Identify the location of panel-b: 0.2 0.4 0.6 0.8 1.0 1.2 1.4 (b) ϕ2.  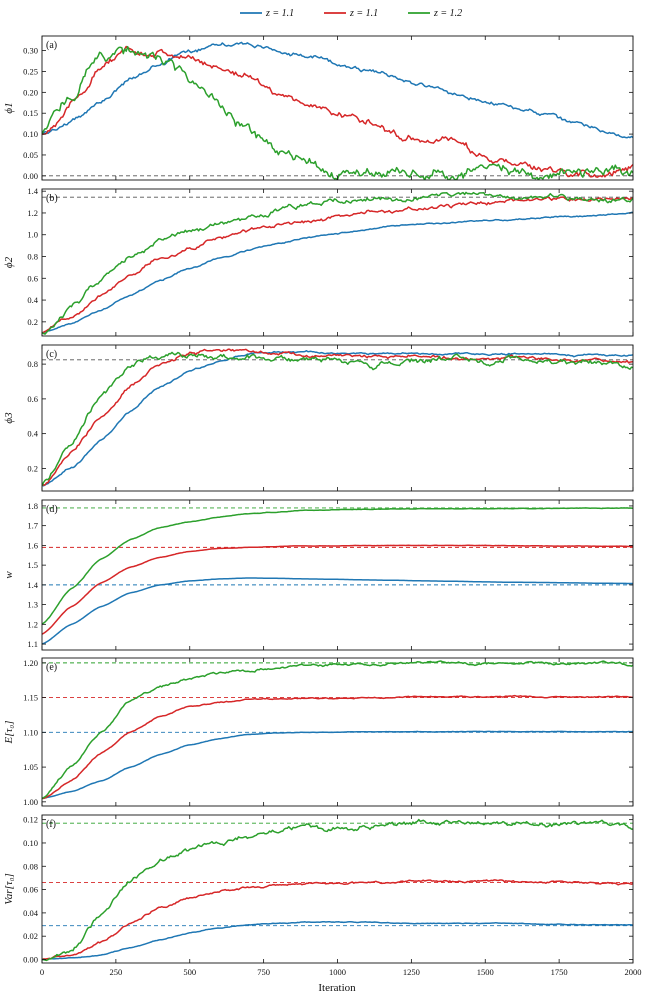
(318, 261).